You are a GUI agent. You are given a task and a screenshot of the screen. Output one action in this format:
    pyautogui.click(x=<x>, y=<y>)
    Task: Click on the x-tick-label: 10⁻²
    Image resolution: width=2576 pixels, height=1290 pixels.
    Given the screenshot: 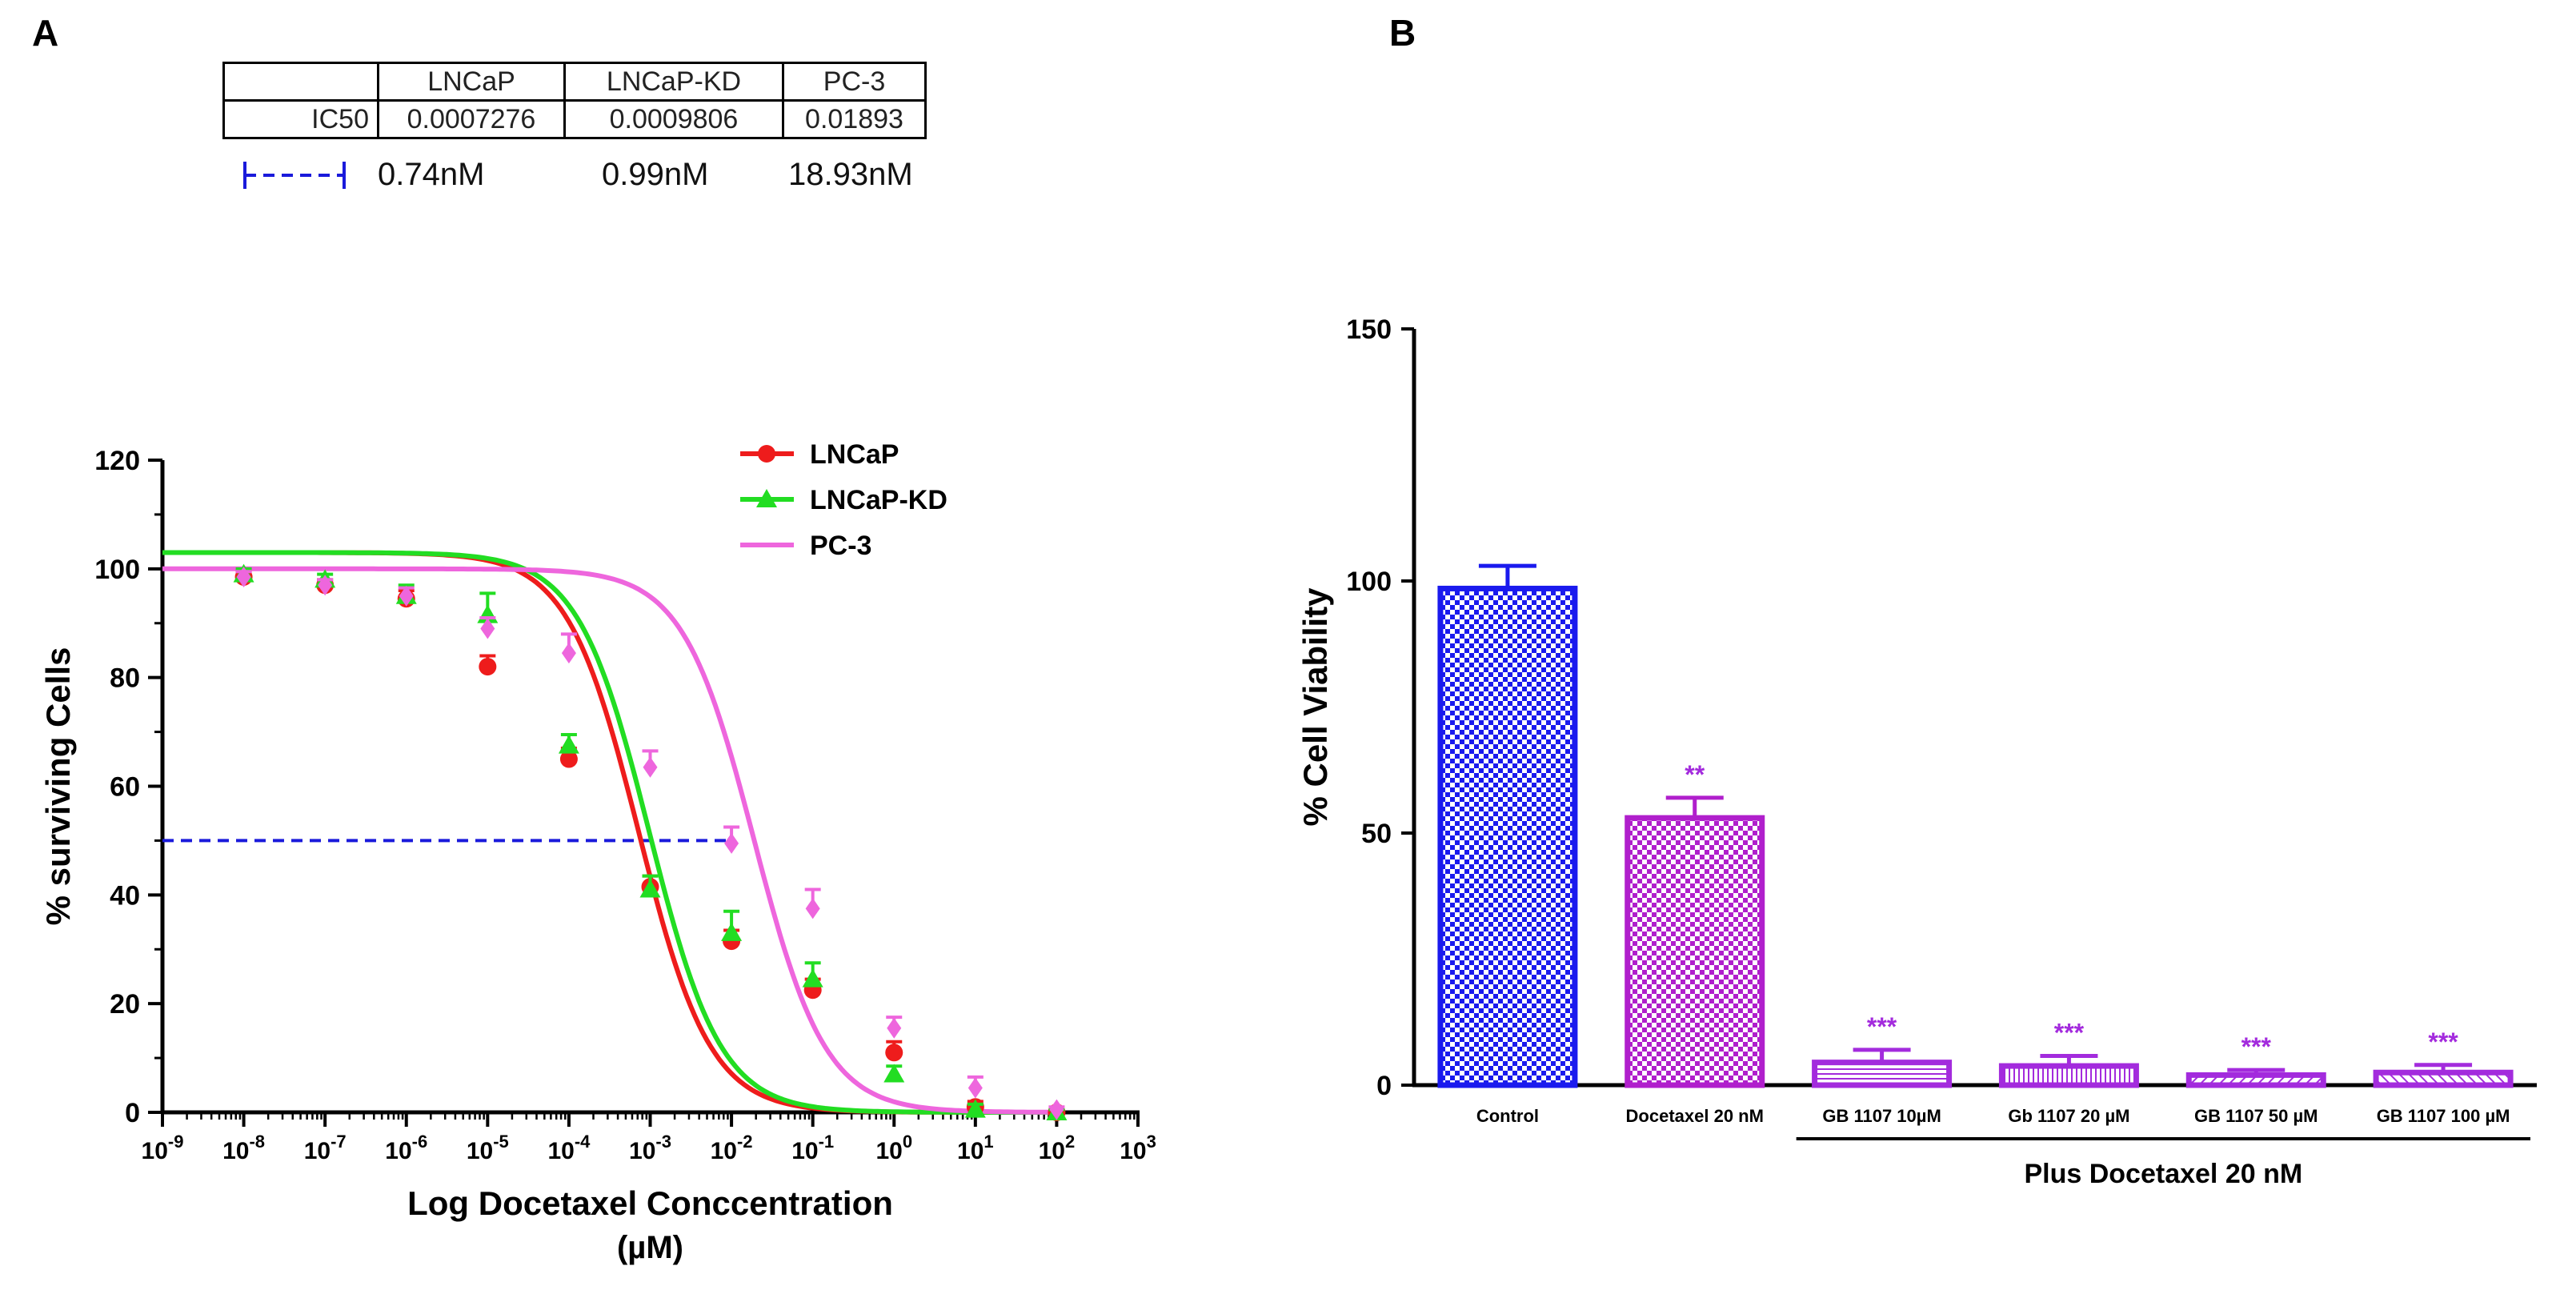 What is the action you would take?
    pyautogui.click(x=732, y=1148)
    